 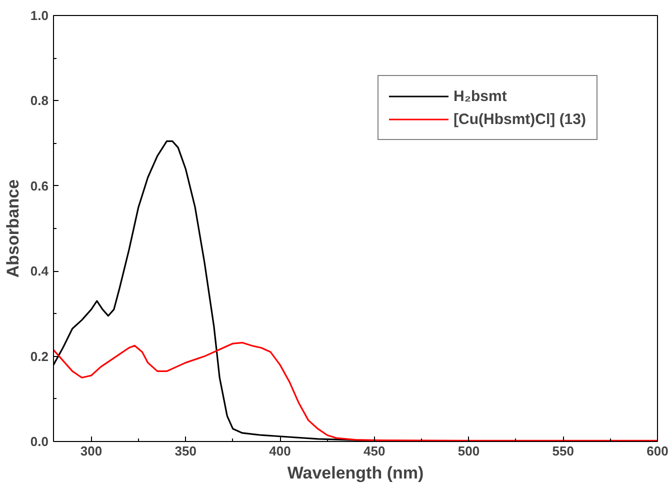 What do you see at coordinates (12, 228) in the screenshot?
I see `y-axis-title: Absorbance` at bounding box center [12, 228].